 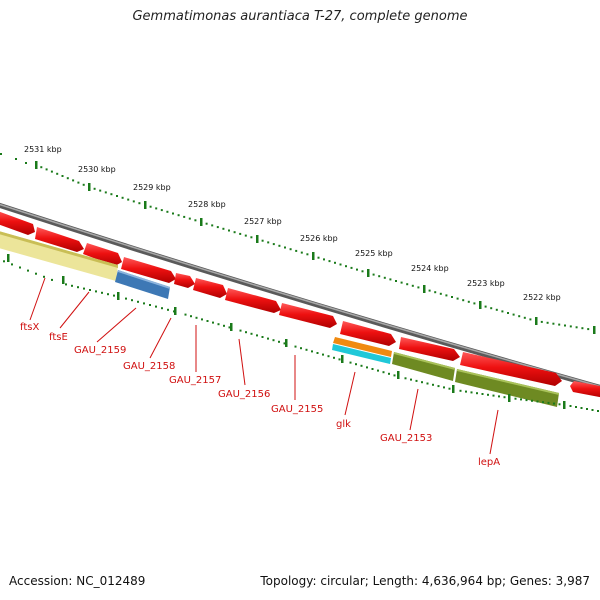 What do you see at coordinates (489, 462) in the screenshot?
I see `gene-label: lepA` at bounding box center [489, 462].